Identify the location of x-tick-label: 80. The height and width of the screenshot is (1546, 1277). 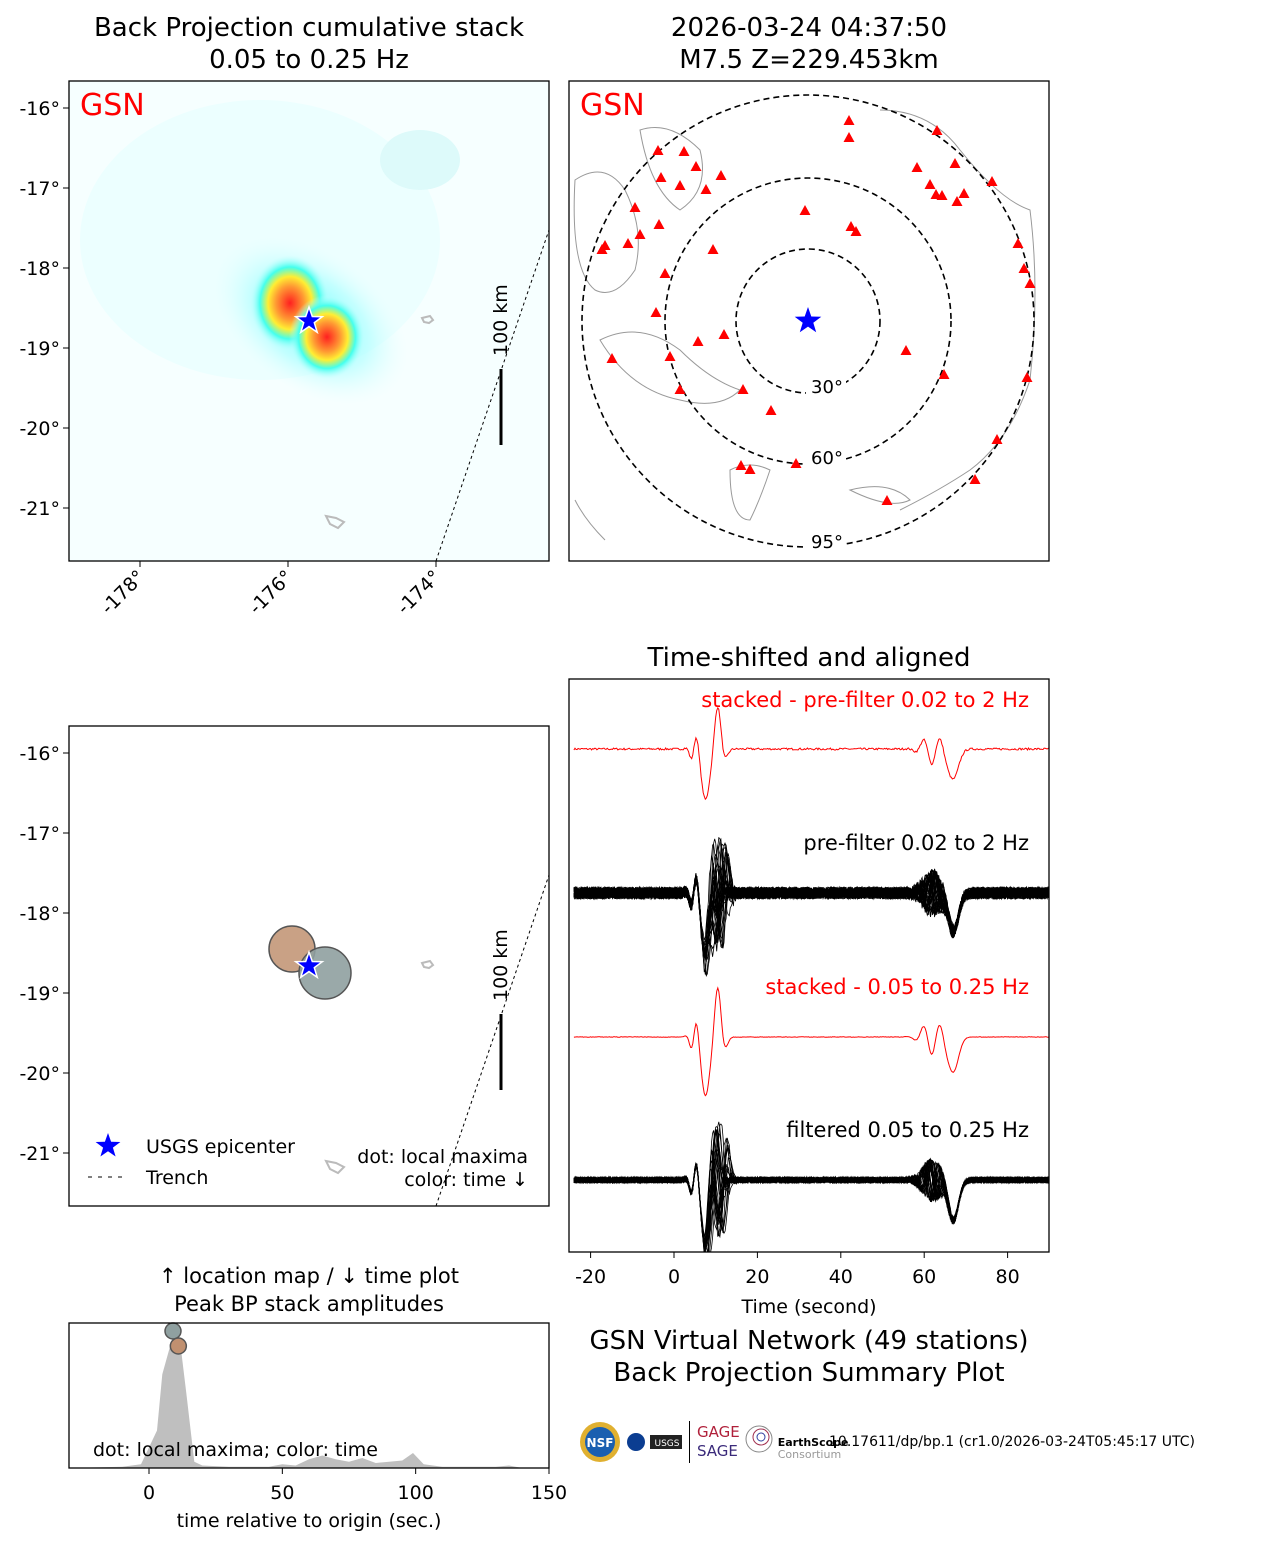
(1008, 1277).